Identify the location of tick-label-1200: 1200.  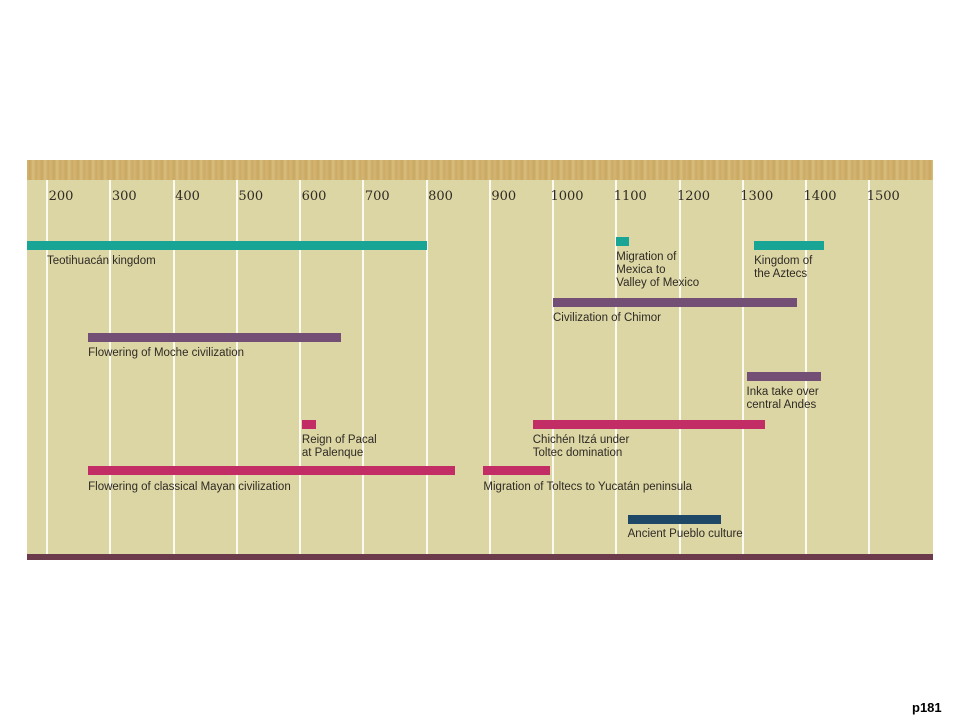
(693, 196).